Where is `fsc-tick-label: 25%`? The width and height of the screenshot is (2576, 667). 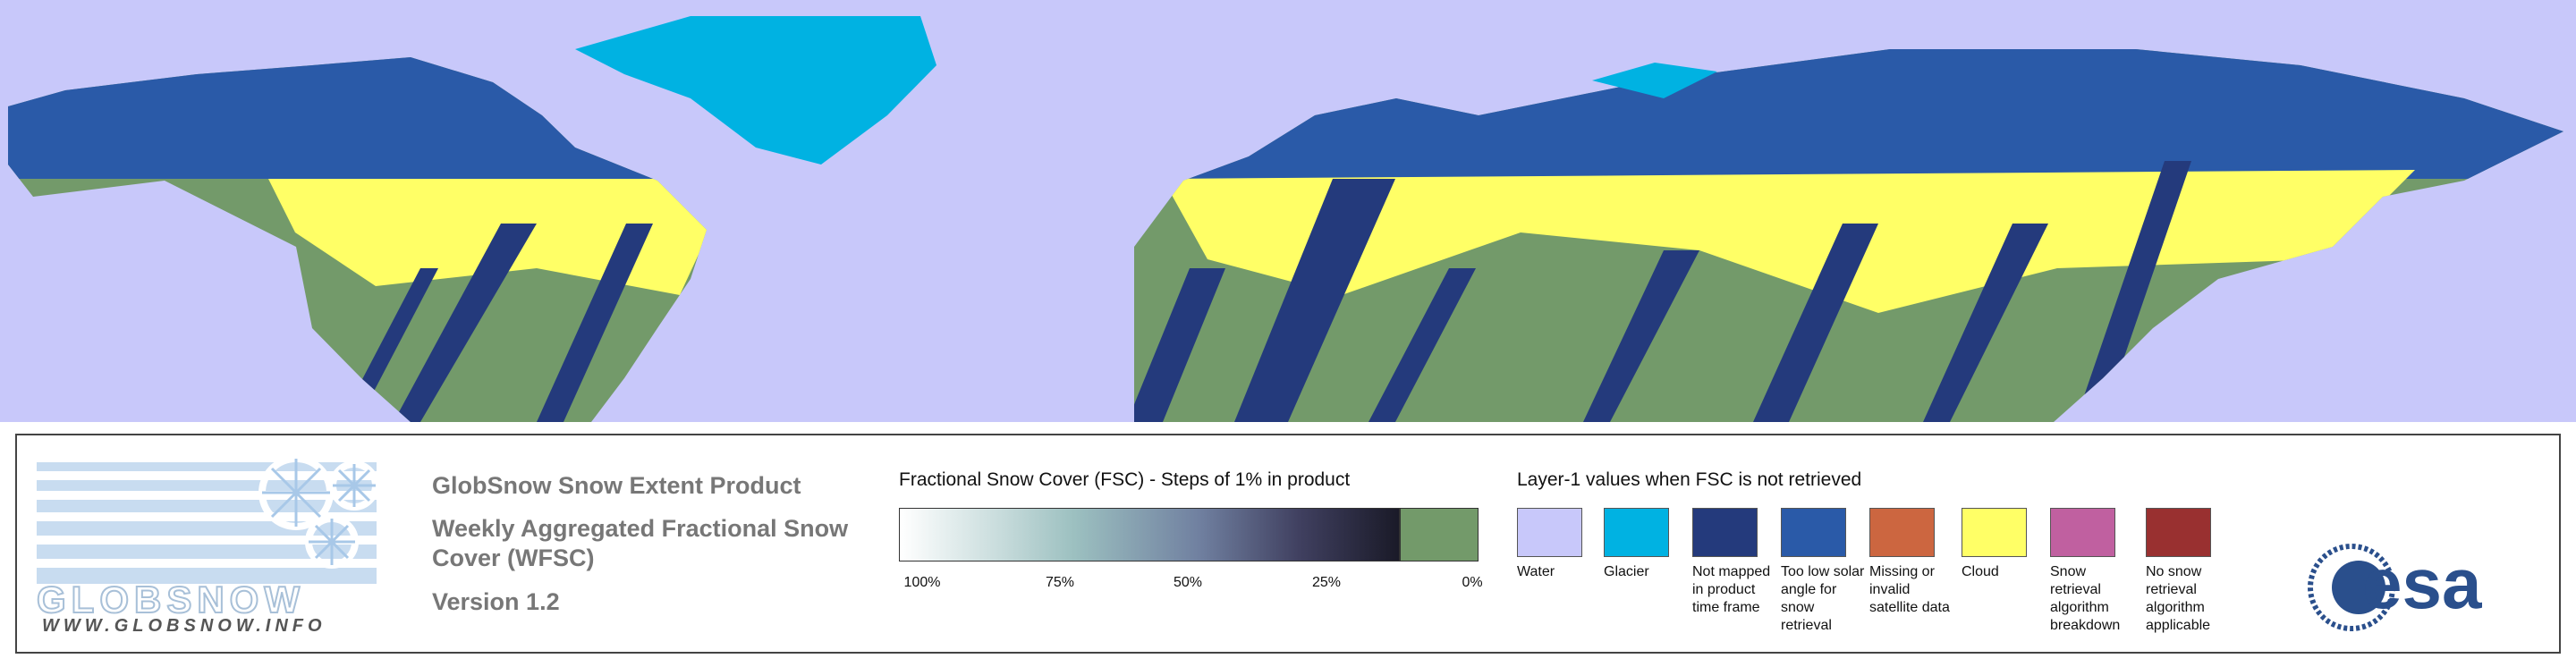 fsc-tick-label: 25% is located at coordinates (1326, 583).